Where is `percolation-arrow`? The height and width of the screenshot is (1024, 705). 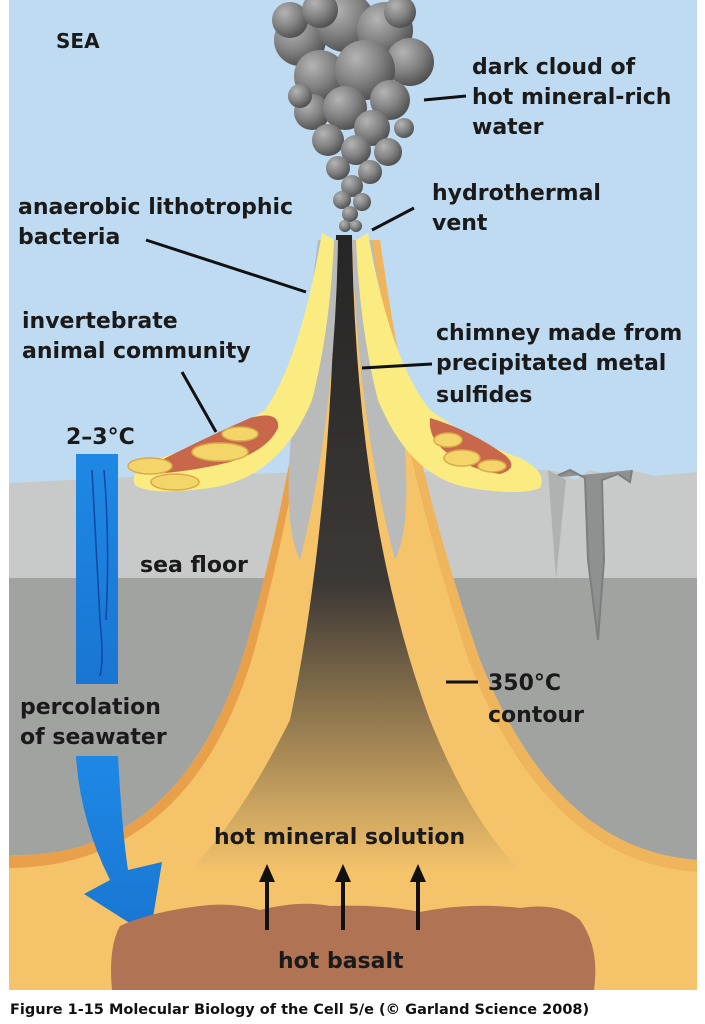
percolation-arrow is located at coordinates (119, 846).